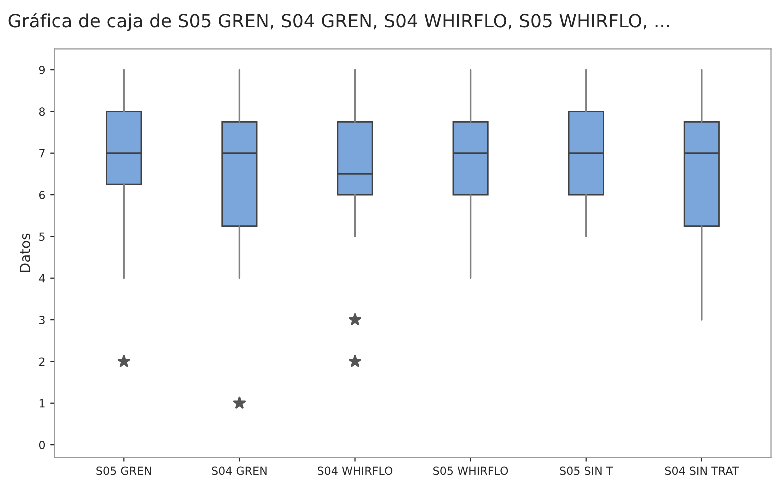 This screenshot has width=783, height=492. What do you see at coordinates (587, 471) in the screenshot?
I see `x-tick-label: S05 SIN T` at bounding box center [587, 471].